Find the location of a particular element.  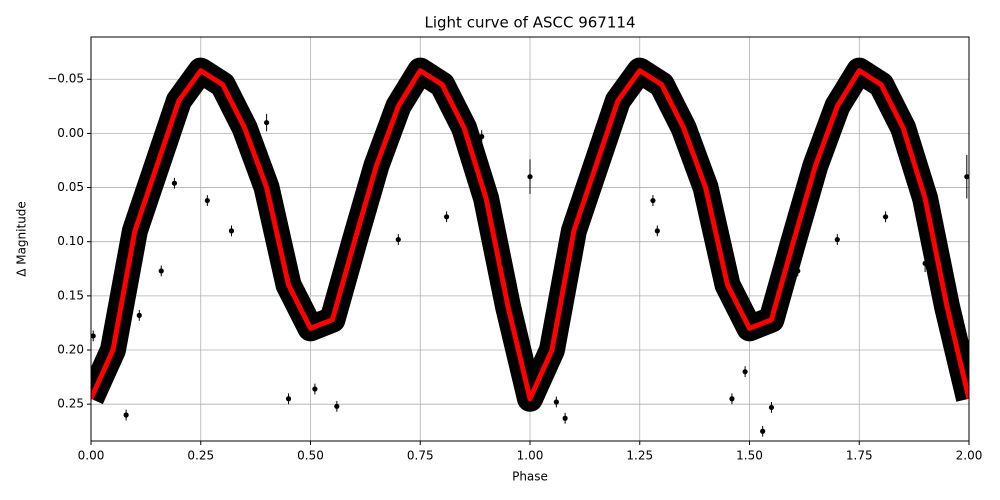

x-tick-label: 1.75 is located at coordinates (859, 456).